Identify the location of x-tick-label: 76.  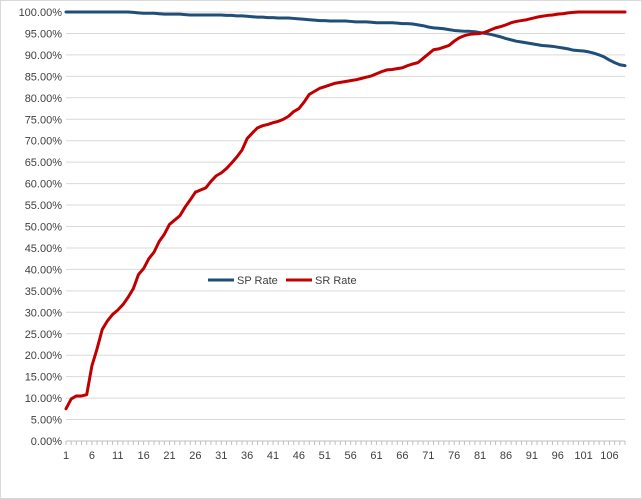
(454, 456).